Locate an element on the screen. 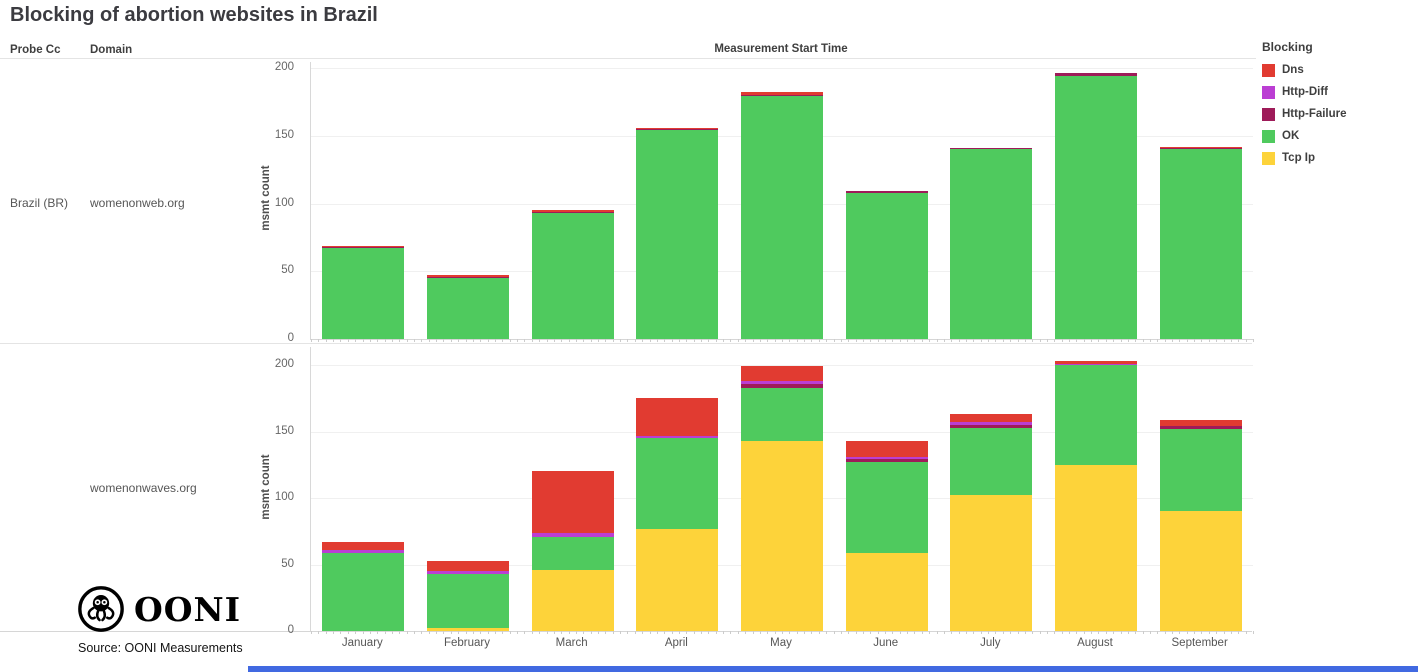  legend-item-dns: Dns is located at coordinates (1337, 70).